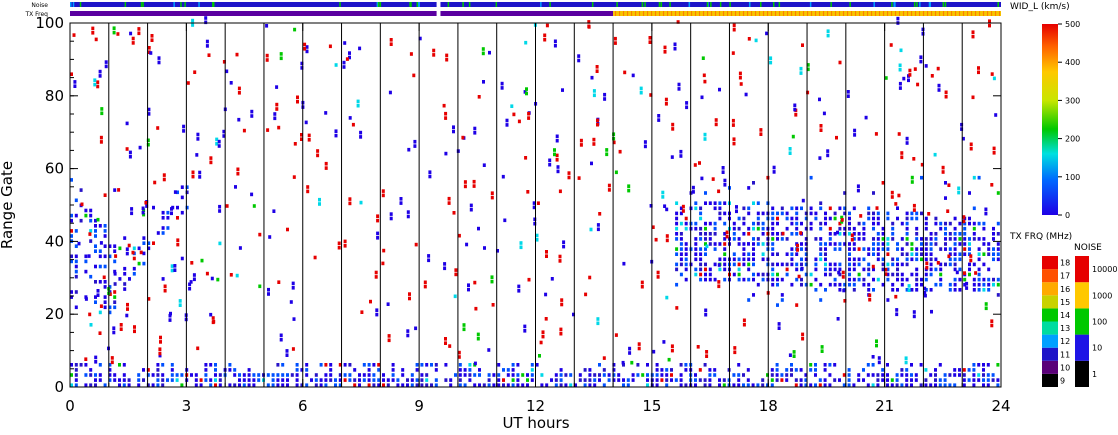 This screenshot has width=1118, height=435. I want to click on txfreq-colorbar-tick-label: 11, so click(1065, 354).